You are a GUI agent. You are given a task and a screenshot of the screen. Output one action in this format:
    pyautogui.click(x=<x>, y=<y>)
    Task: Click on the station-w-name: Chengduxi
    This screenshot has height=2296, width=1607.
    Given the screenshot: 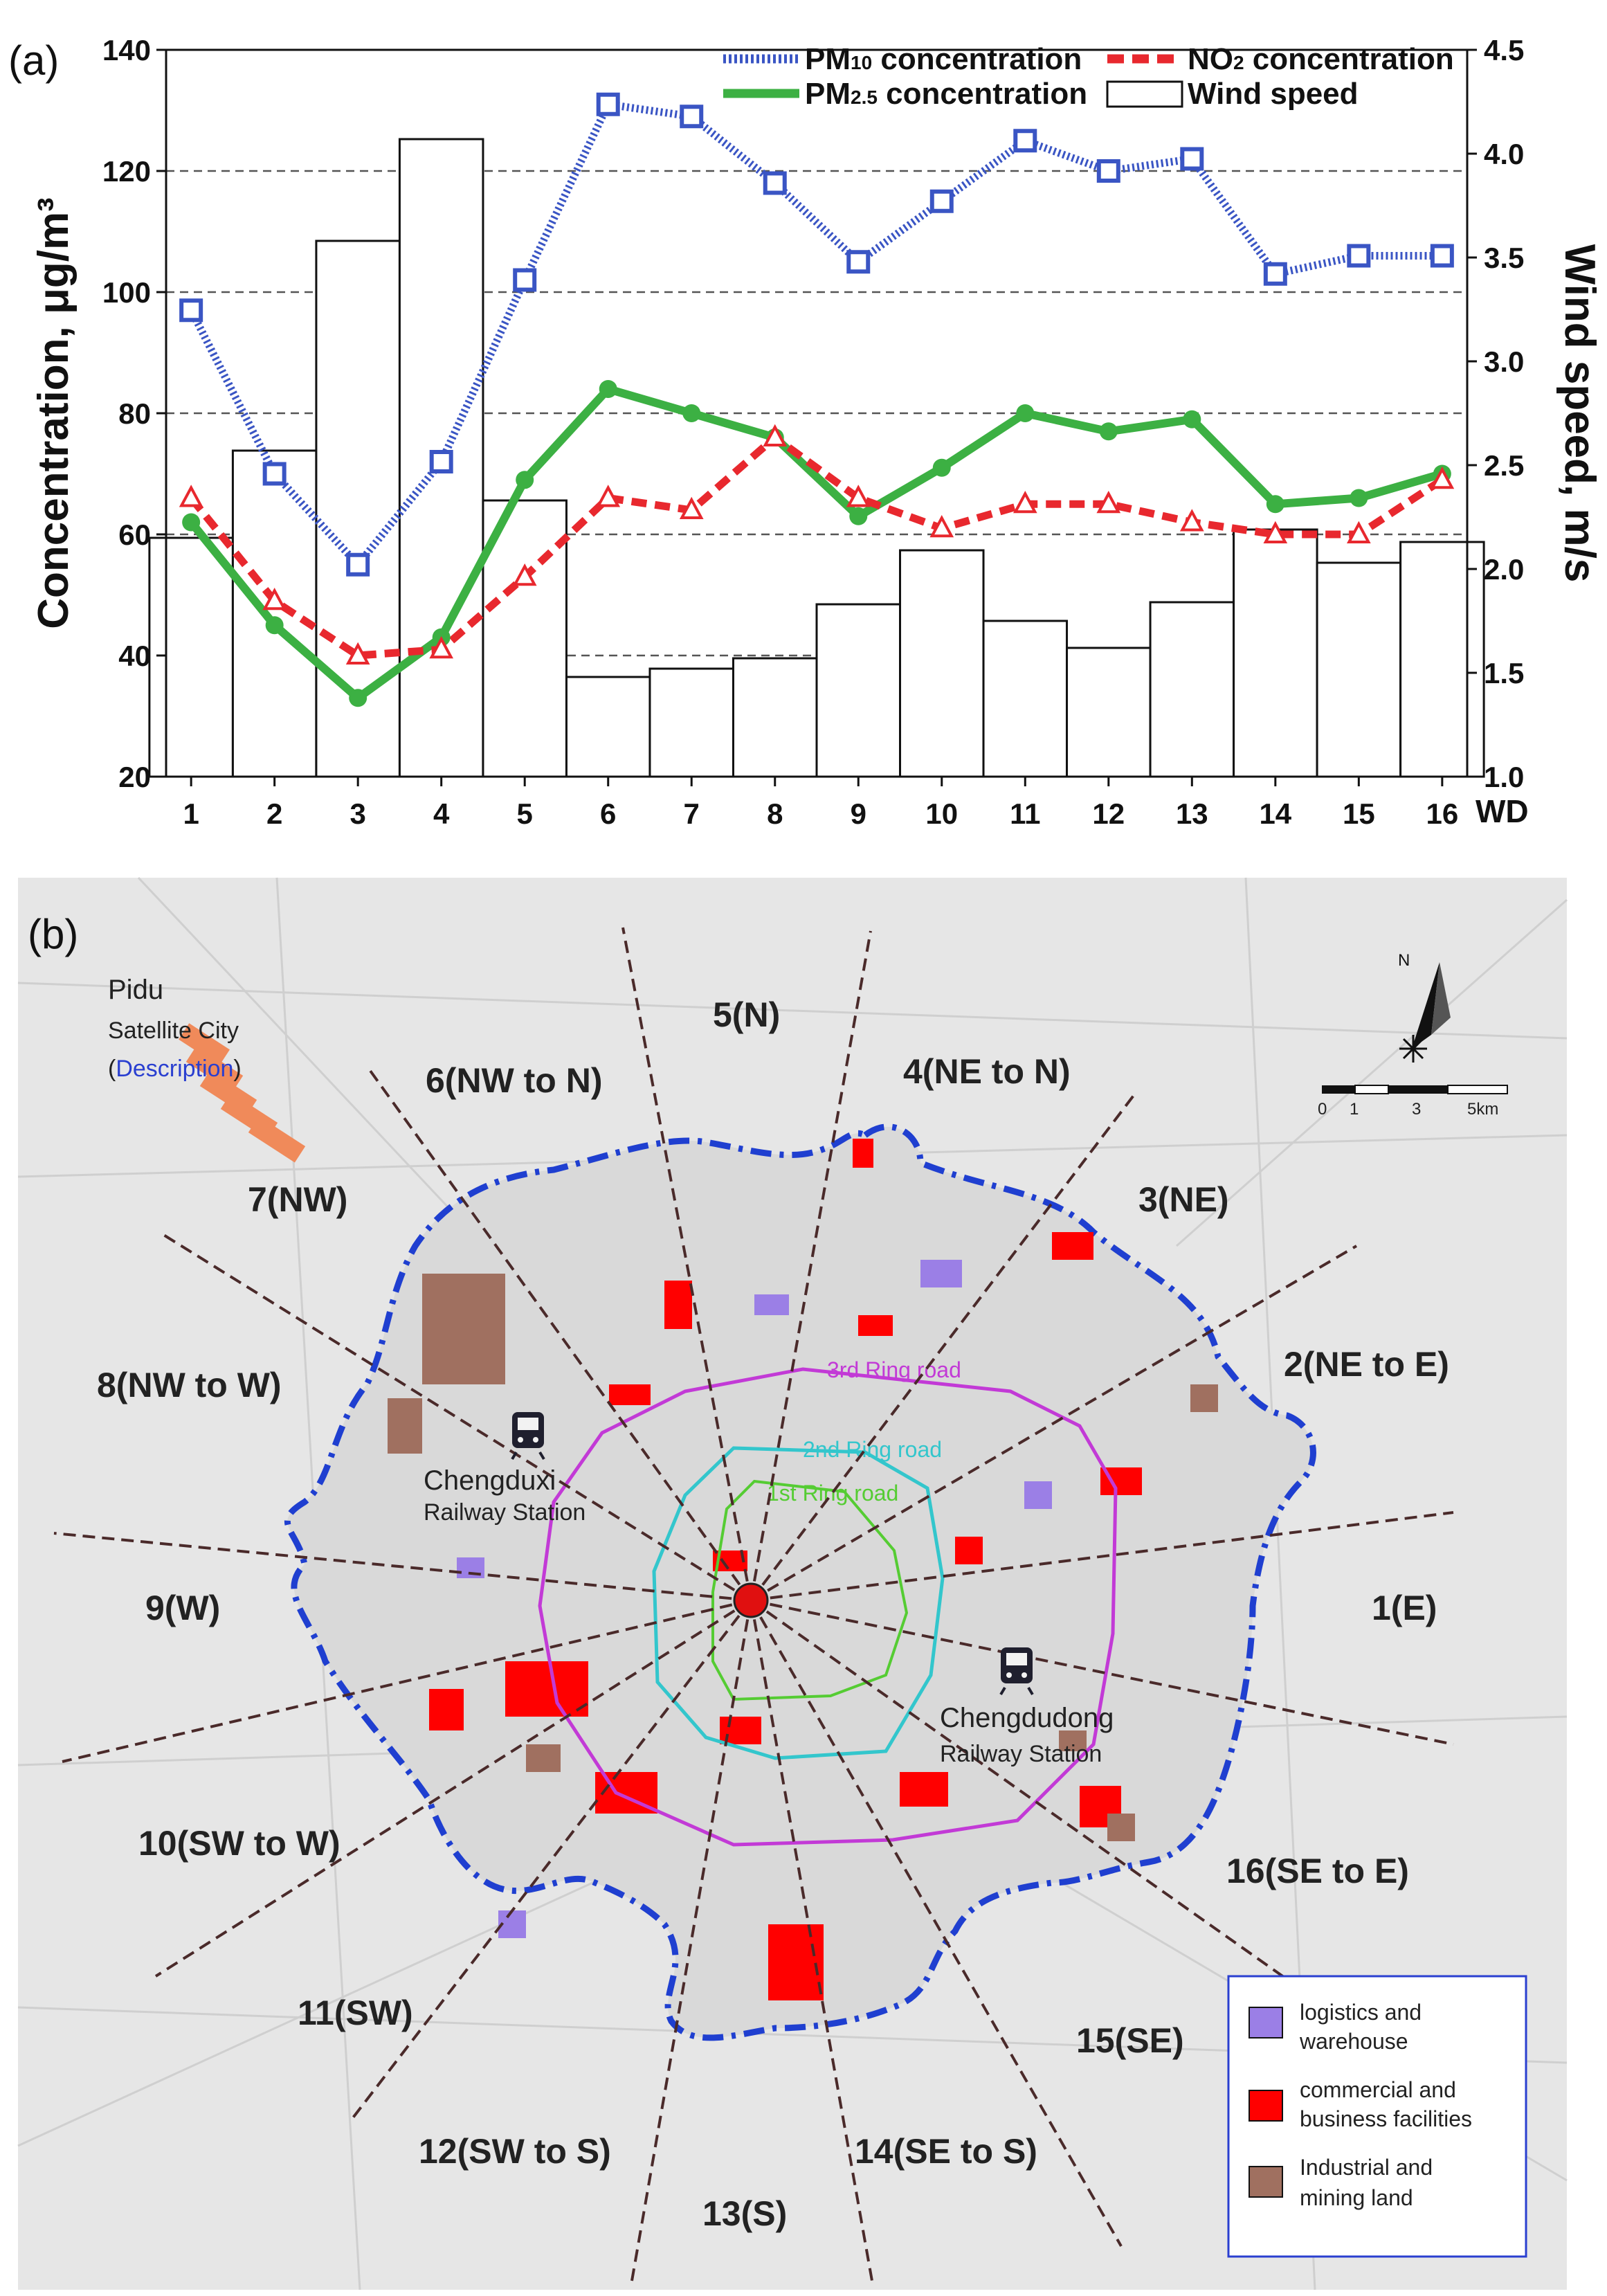 What is the action you would take?
    pyautogui.click(x=490, y=1481)
    